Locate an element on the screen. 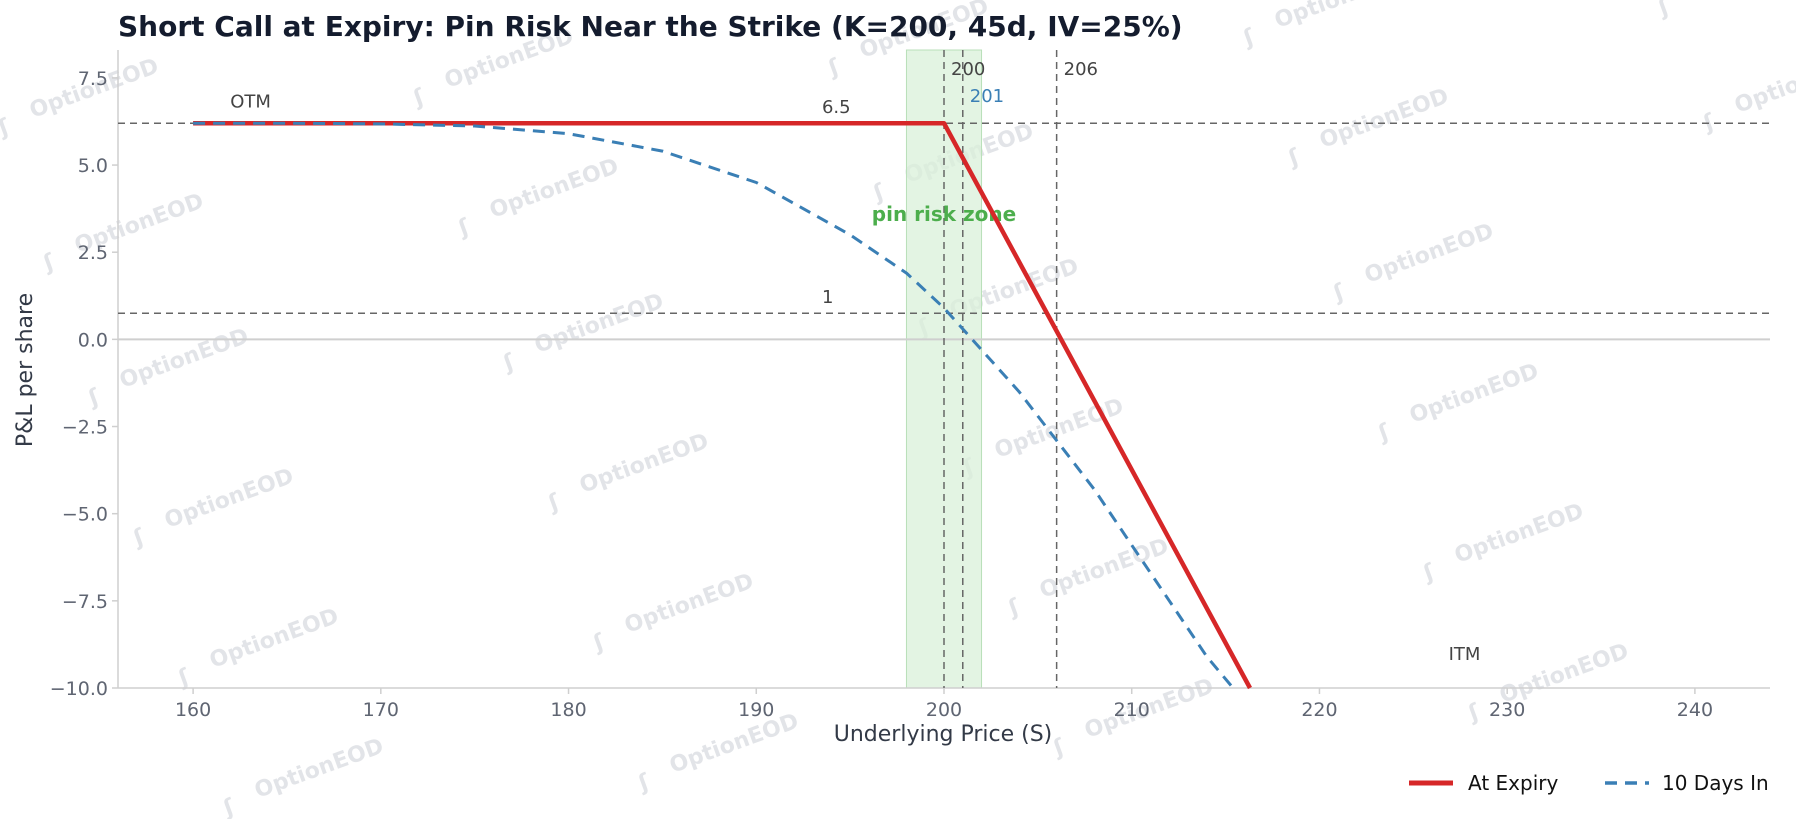 The width and height of the screenshot is (1796, 819). watermark-1-1: OptionEOD is located at coordinates (554, 189).